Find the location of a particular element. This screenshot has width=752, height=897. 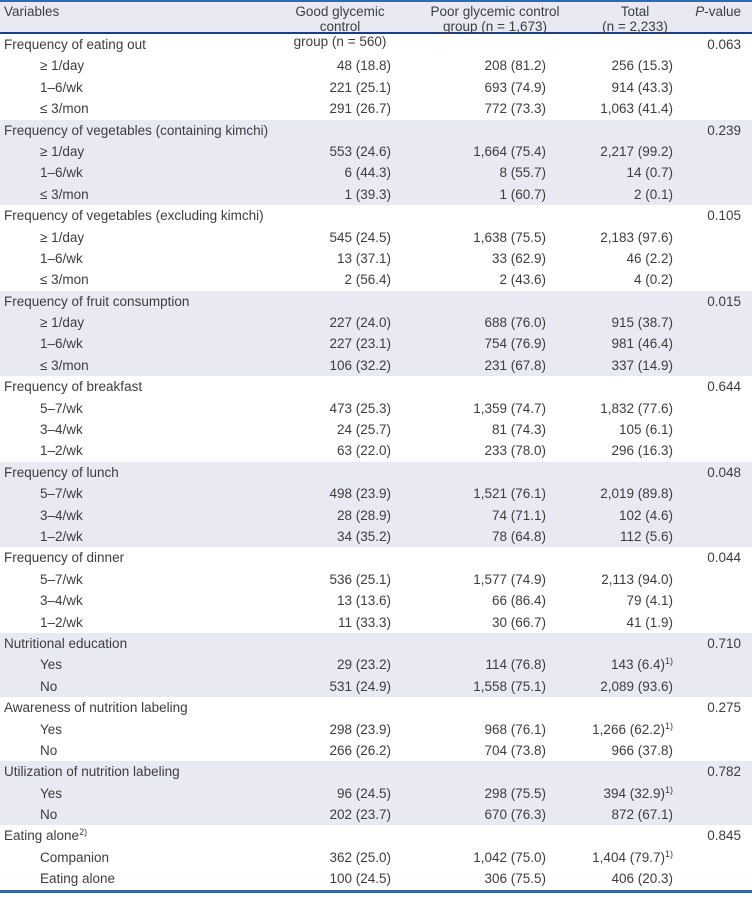

poor-value: 81 (74.3) is located at coordinates (518, 430).